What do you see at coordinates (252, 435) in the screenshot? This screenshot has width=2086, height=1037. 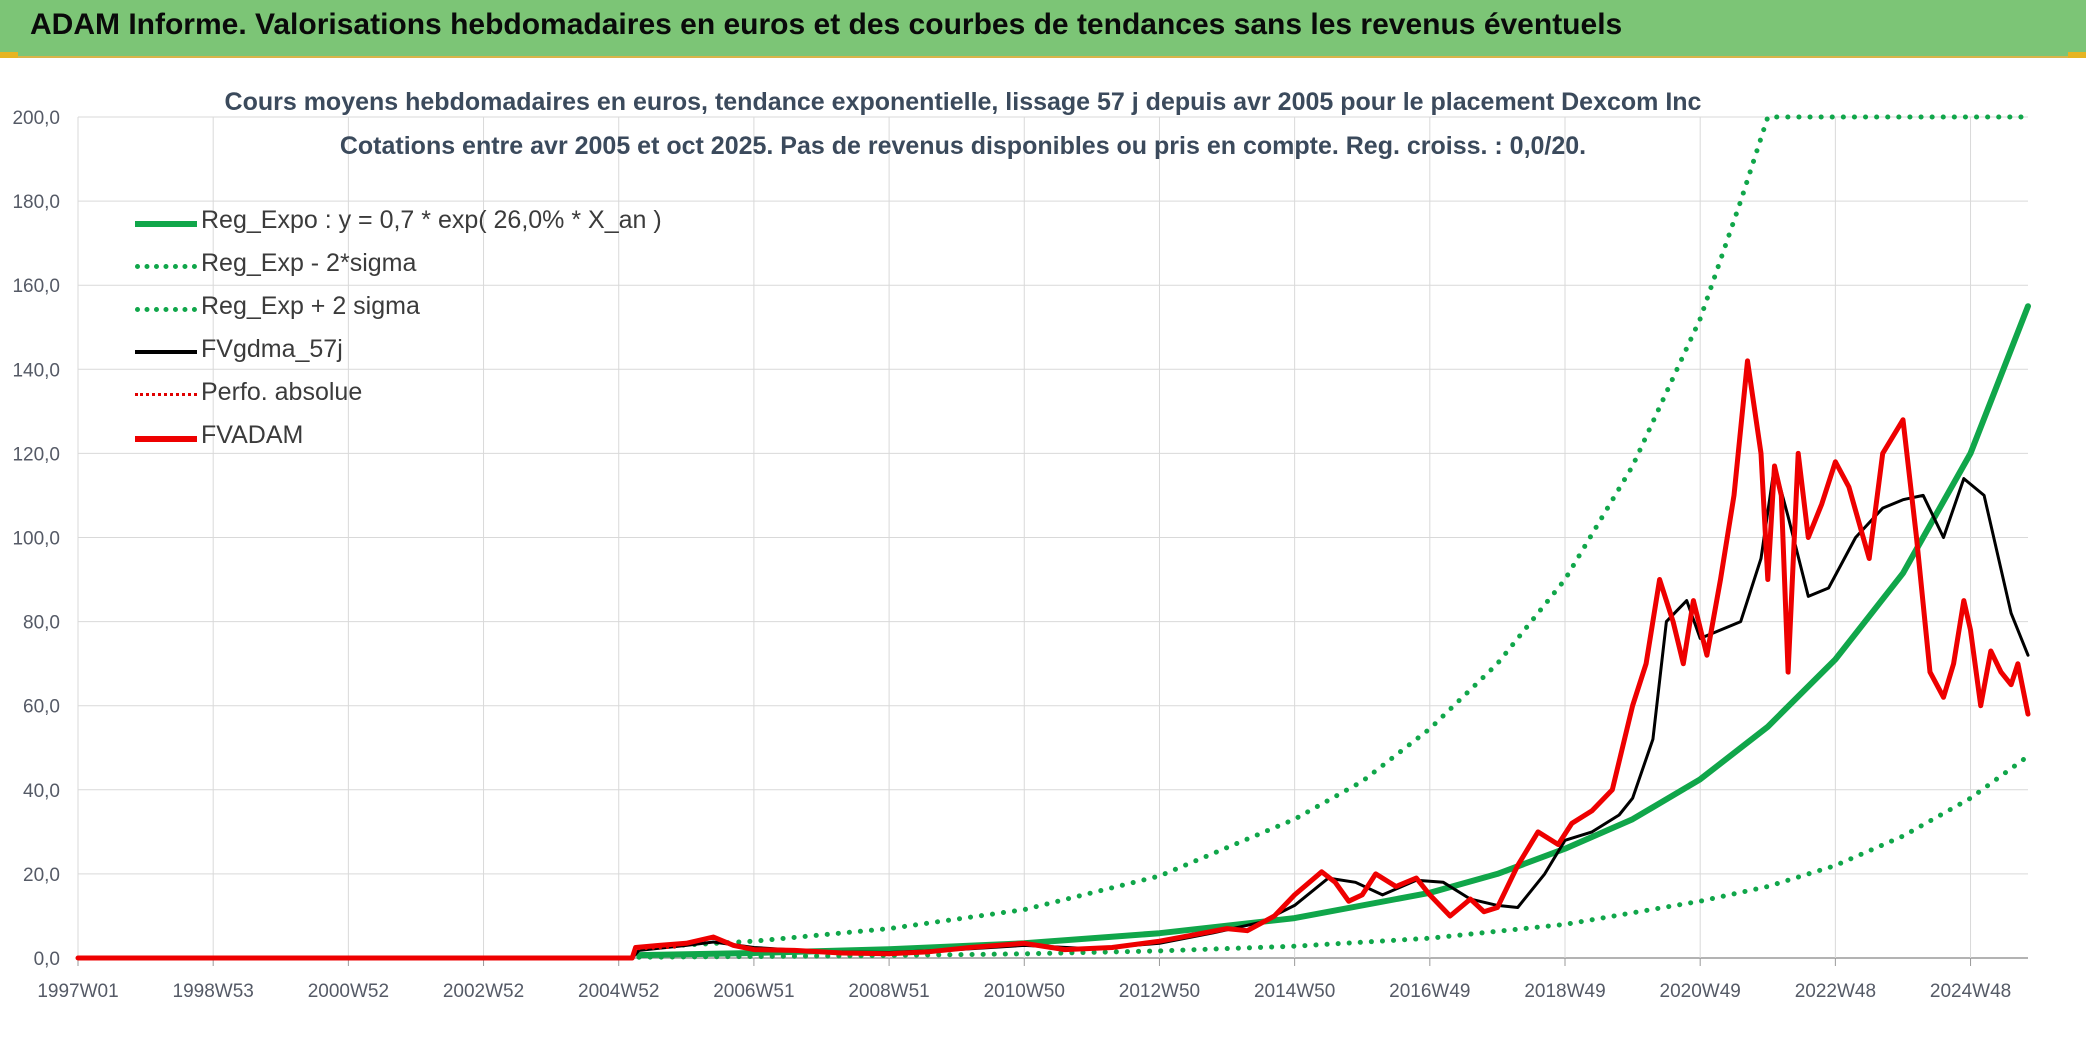 I see `legend-label-fvadam: FVADAM` at bounding box center [252, 435].